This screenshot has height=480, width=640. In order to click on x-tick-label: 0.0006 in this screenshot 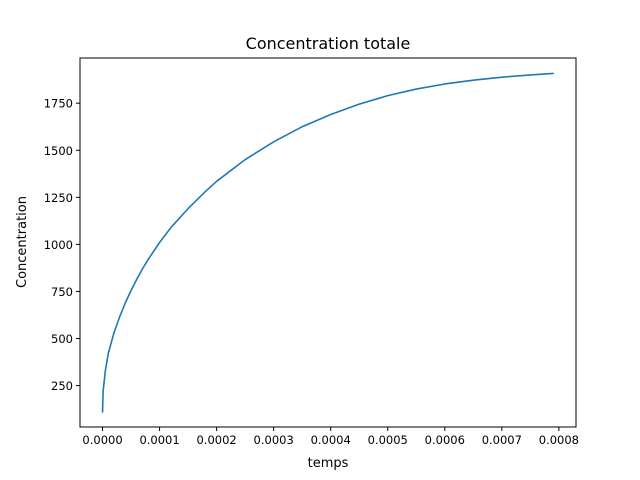, I will do `click(445, 440)`.